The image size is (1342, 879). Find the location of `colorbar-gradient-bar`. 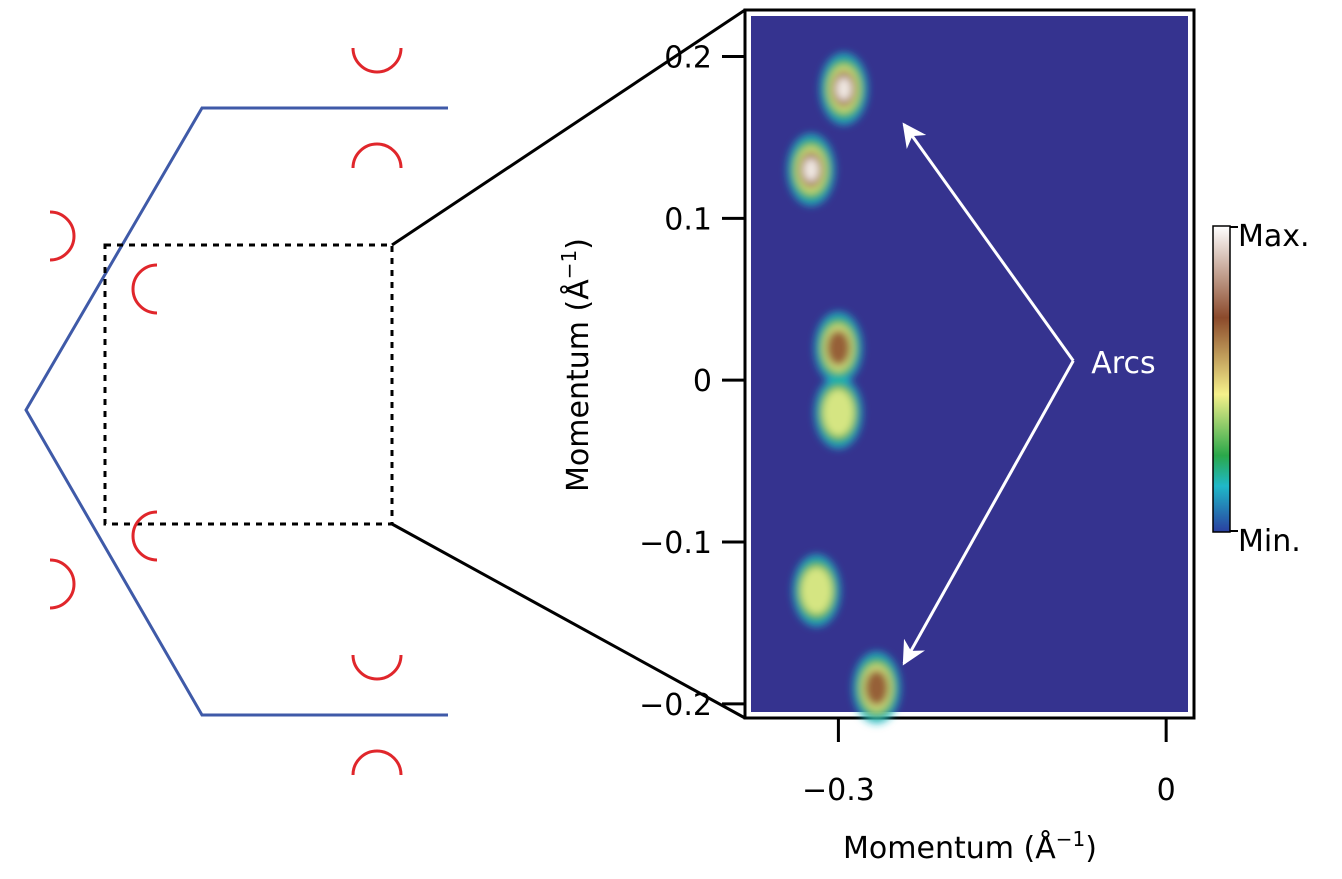

colorbar-gradient-bar is located at coordinates (1221, 379).